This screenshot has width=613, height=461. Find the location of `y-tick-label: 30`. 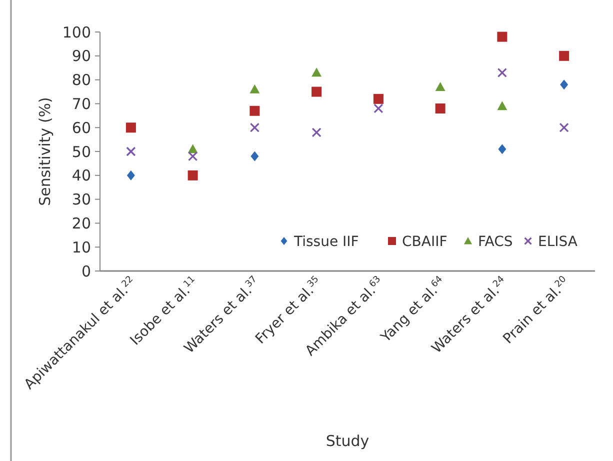

y-tick-label: 30 is located at coordinates (81, 199).